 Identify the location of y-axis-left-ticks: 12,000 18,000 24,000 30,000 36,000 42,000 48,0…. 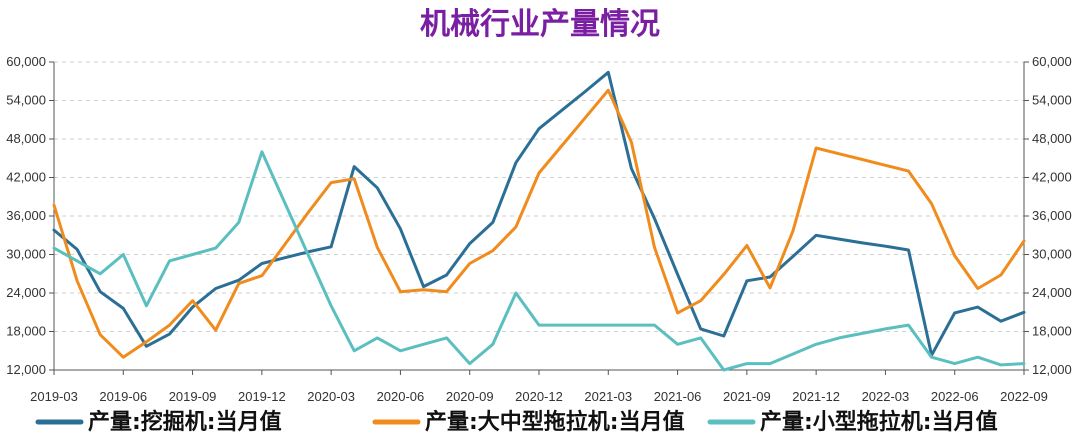
(30, 215).